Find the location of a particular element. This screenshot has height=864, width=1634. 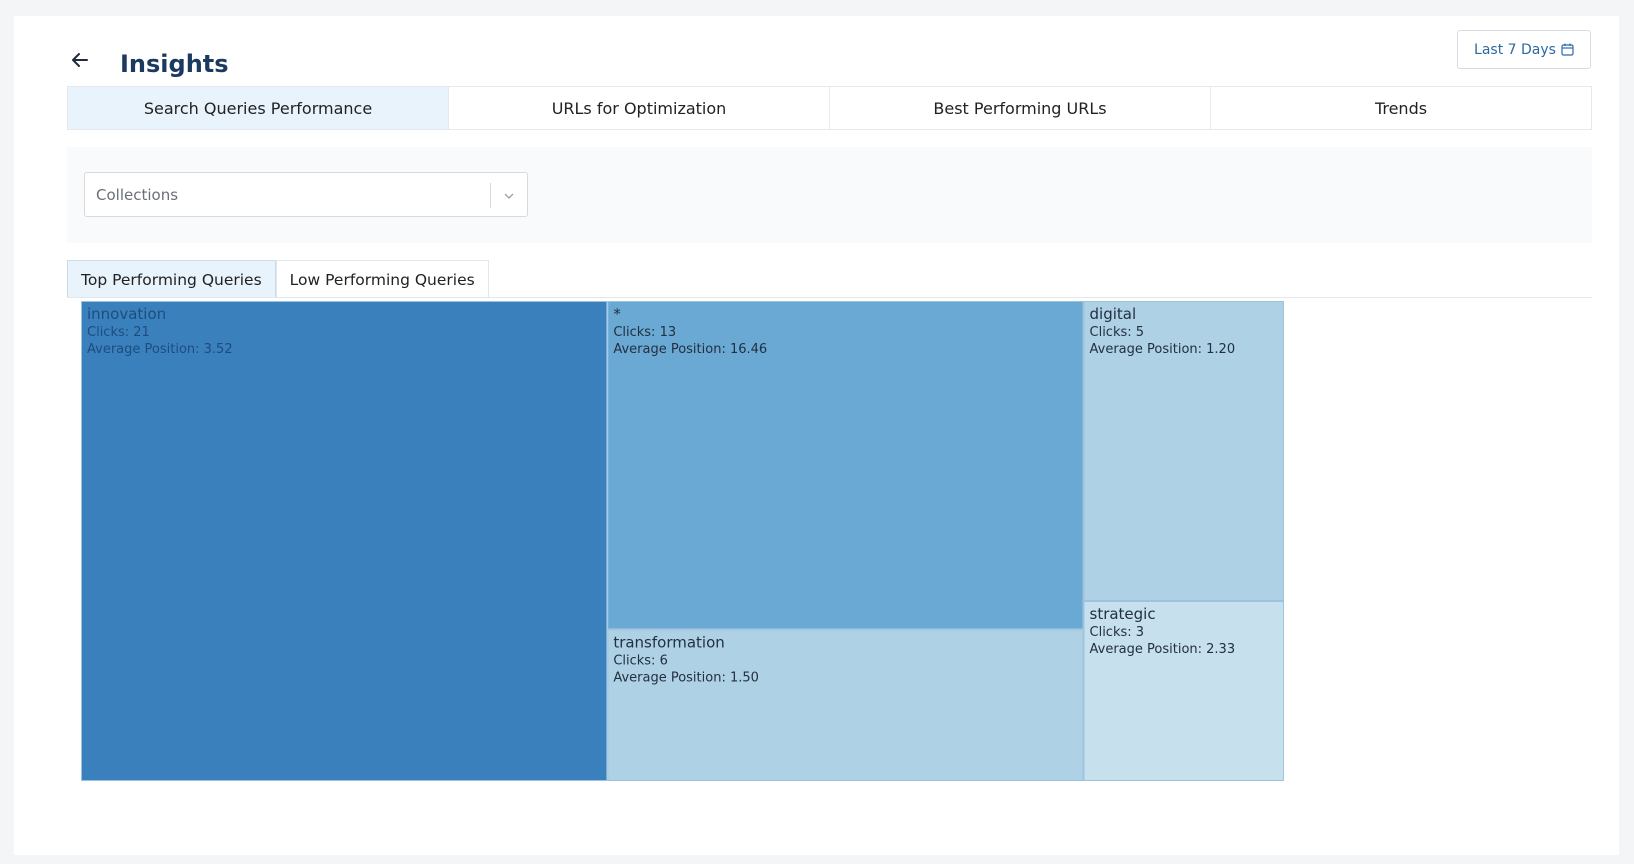

collections-select: Collections is located at coordinates (306, 194).